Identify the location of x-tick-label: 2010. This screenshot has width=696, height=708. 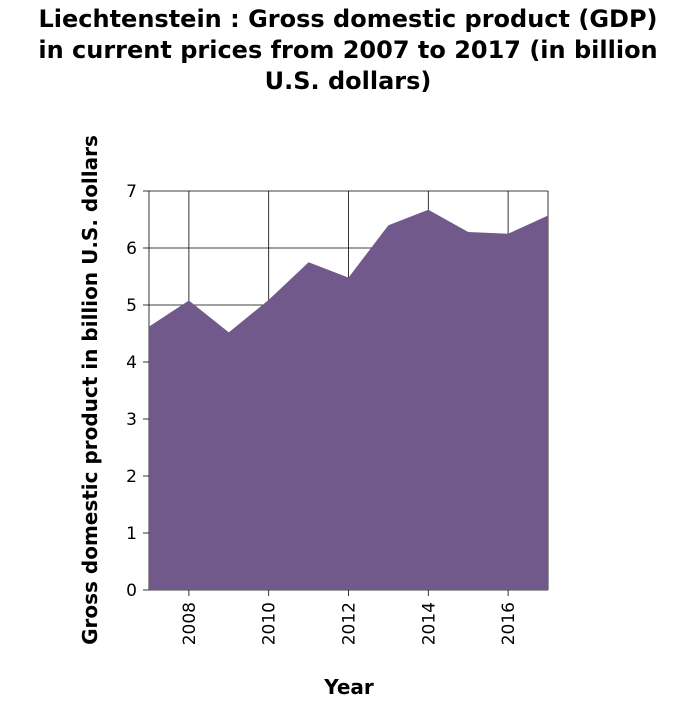
(270, 623).